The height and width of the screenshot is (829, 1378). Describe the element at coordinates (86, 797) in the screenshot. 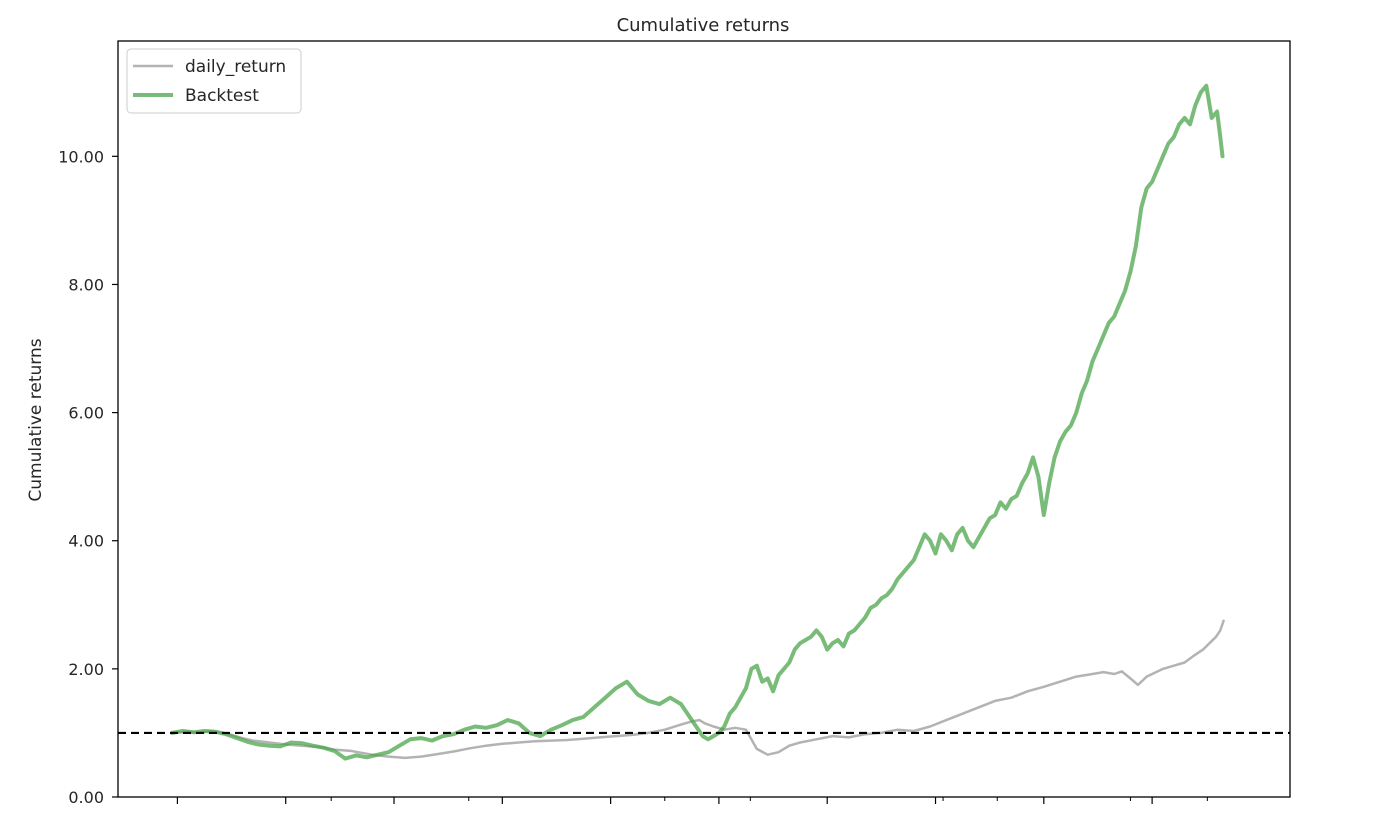

I see `y-tick-label: 0.00` at that location.